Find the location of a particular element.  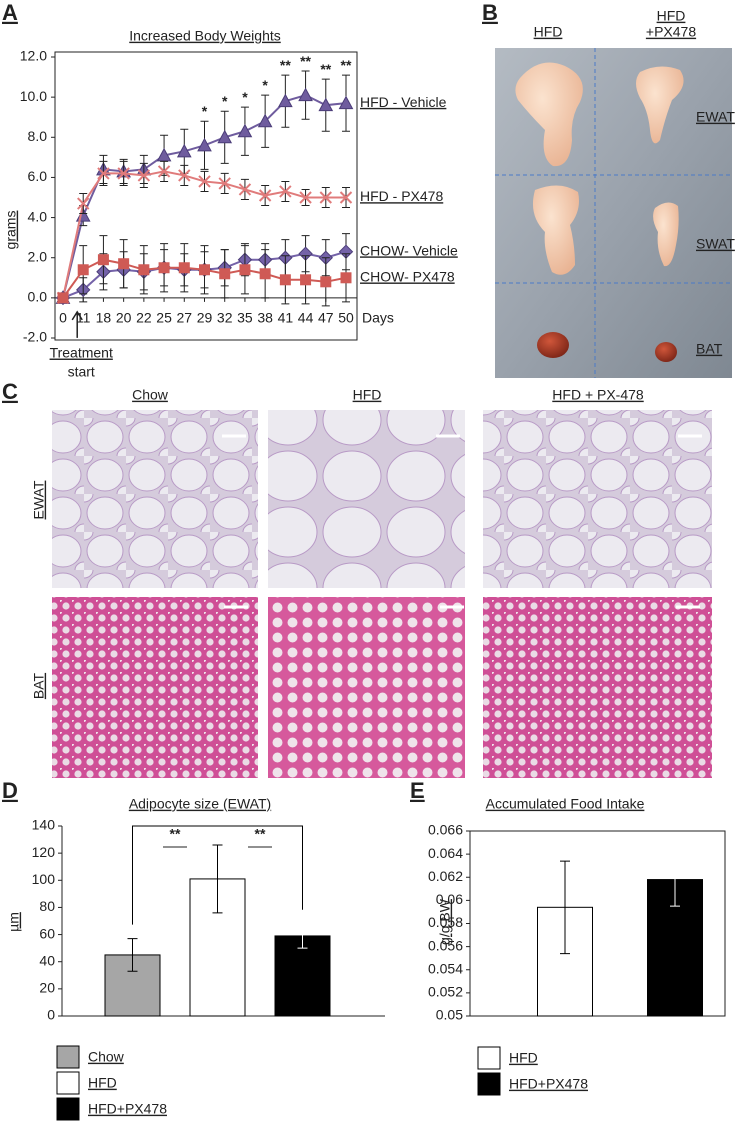

y-tick-label: 100 is located at coordinates (44, 879).